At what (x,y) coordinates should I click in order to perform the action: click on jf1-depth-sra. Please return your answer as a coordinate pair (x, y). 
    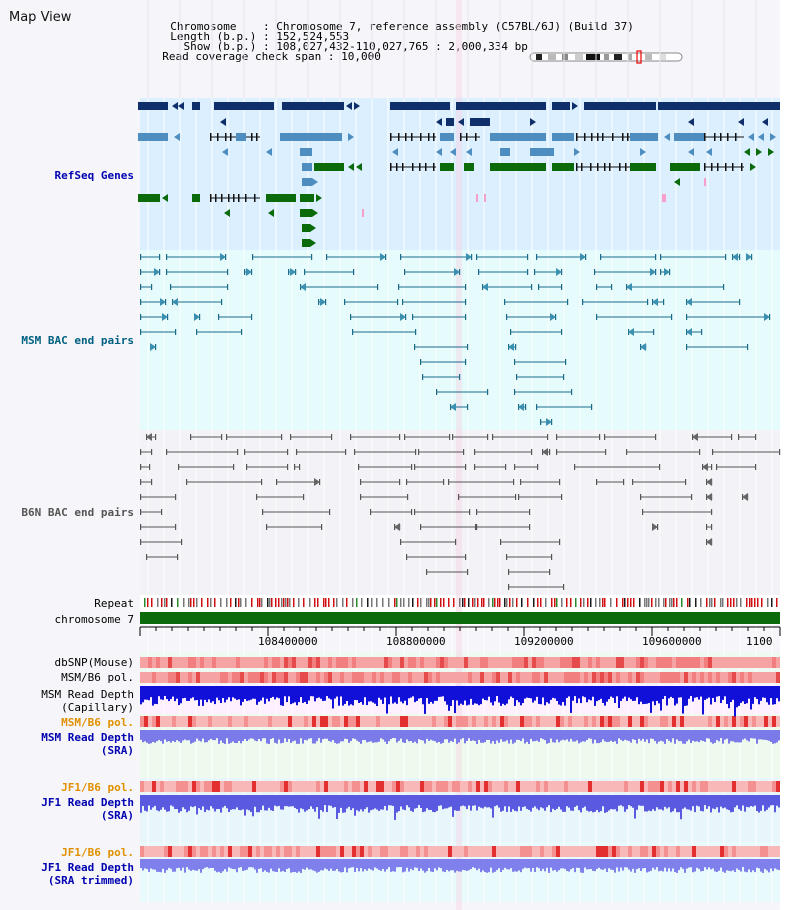
    Looking at the image, I should click on (460, 807).